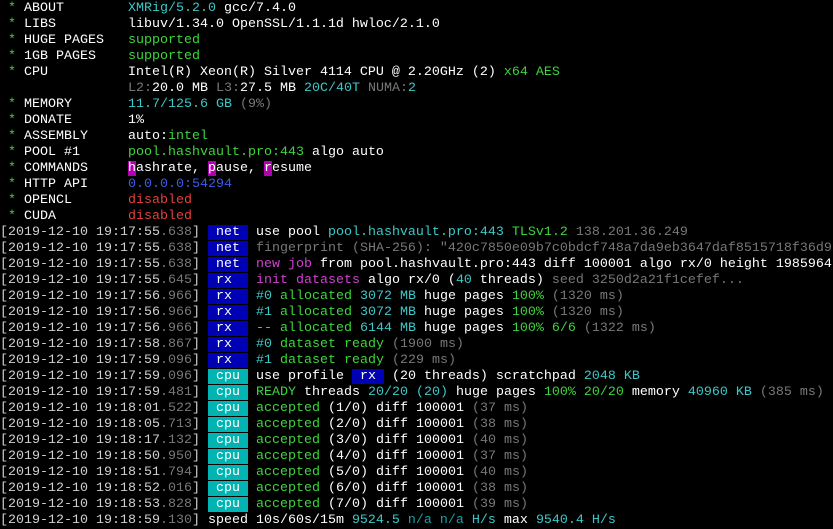 This screenshot has width=833, height=529. I want to click on text-segment: 20C/40T, so click(331, 88).